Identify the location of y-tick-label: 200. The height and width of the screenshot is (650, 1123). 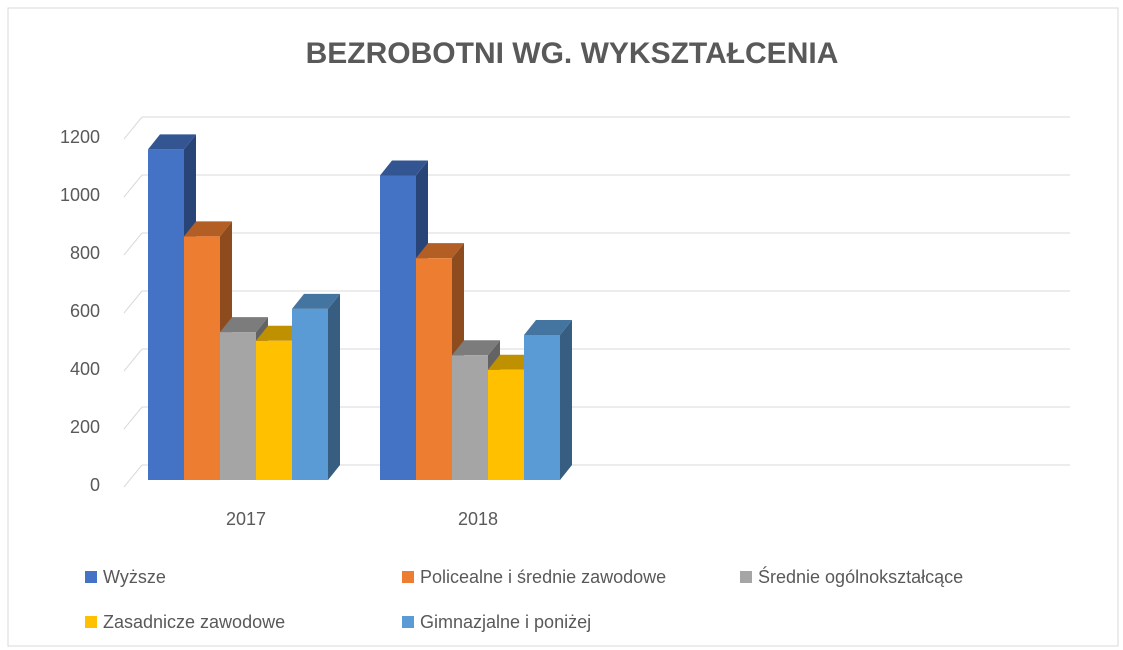
(85, 427).